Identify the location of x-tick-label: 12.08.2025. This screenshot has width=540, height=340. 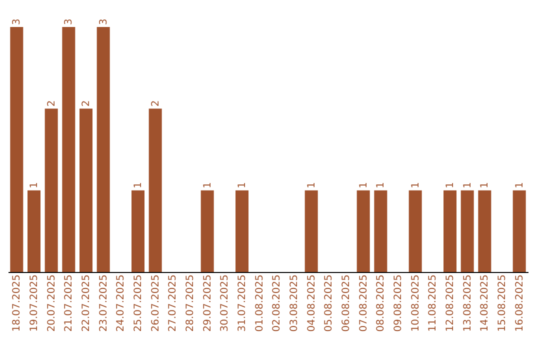
(450, 303).